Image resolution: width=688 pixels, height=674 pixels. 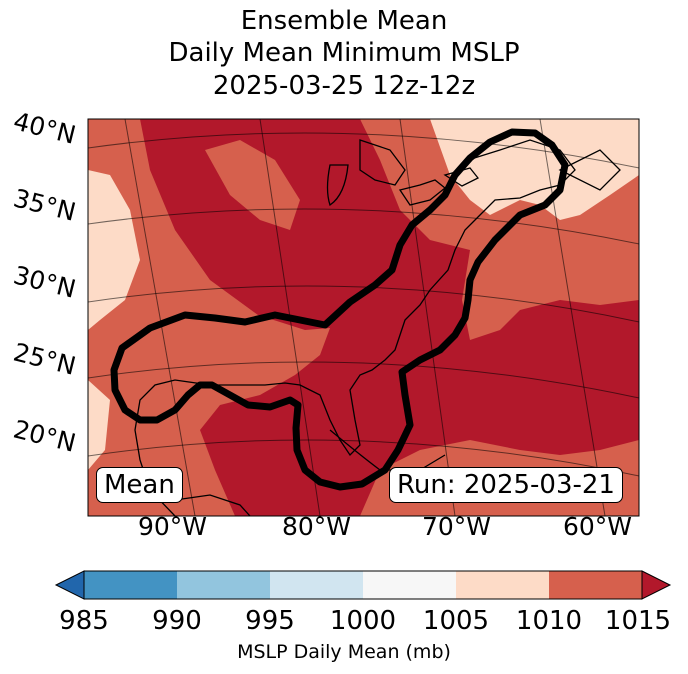 What do you see at coordinates (270, 621) in the screenshot?
I see `colorbar-tick-995: 995` at bounding box center [270, 621].